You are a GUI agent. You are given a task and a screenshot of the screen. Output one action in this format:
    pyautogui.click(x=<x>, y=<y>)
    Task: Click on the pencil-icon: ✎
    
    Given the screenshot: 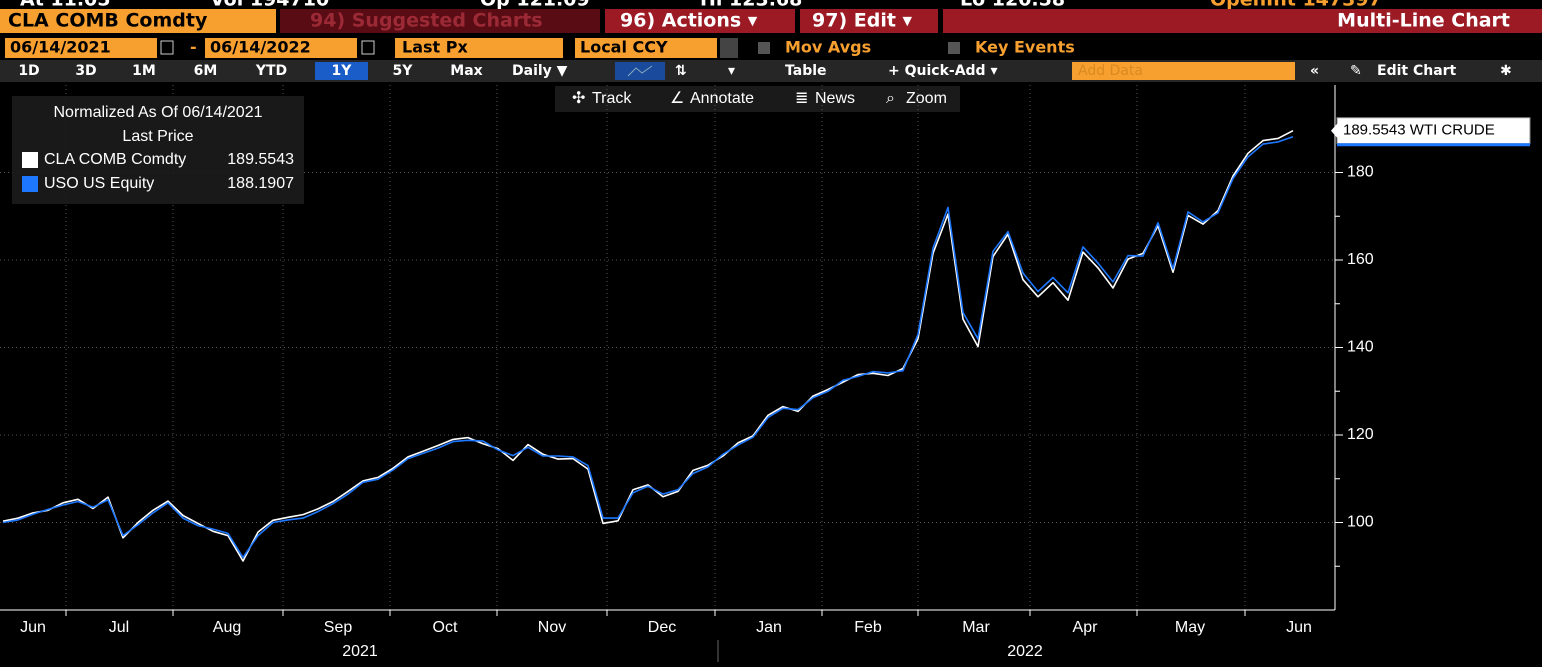 What is the action you would take?
    pyautogui.click(x=1356, y=71)
    